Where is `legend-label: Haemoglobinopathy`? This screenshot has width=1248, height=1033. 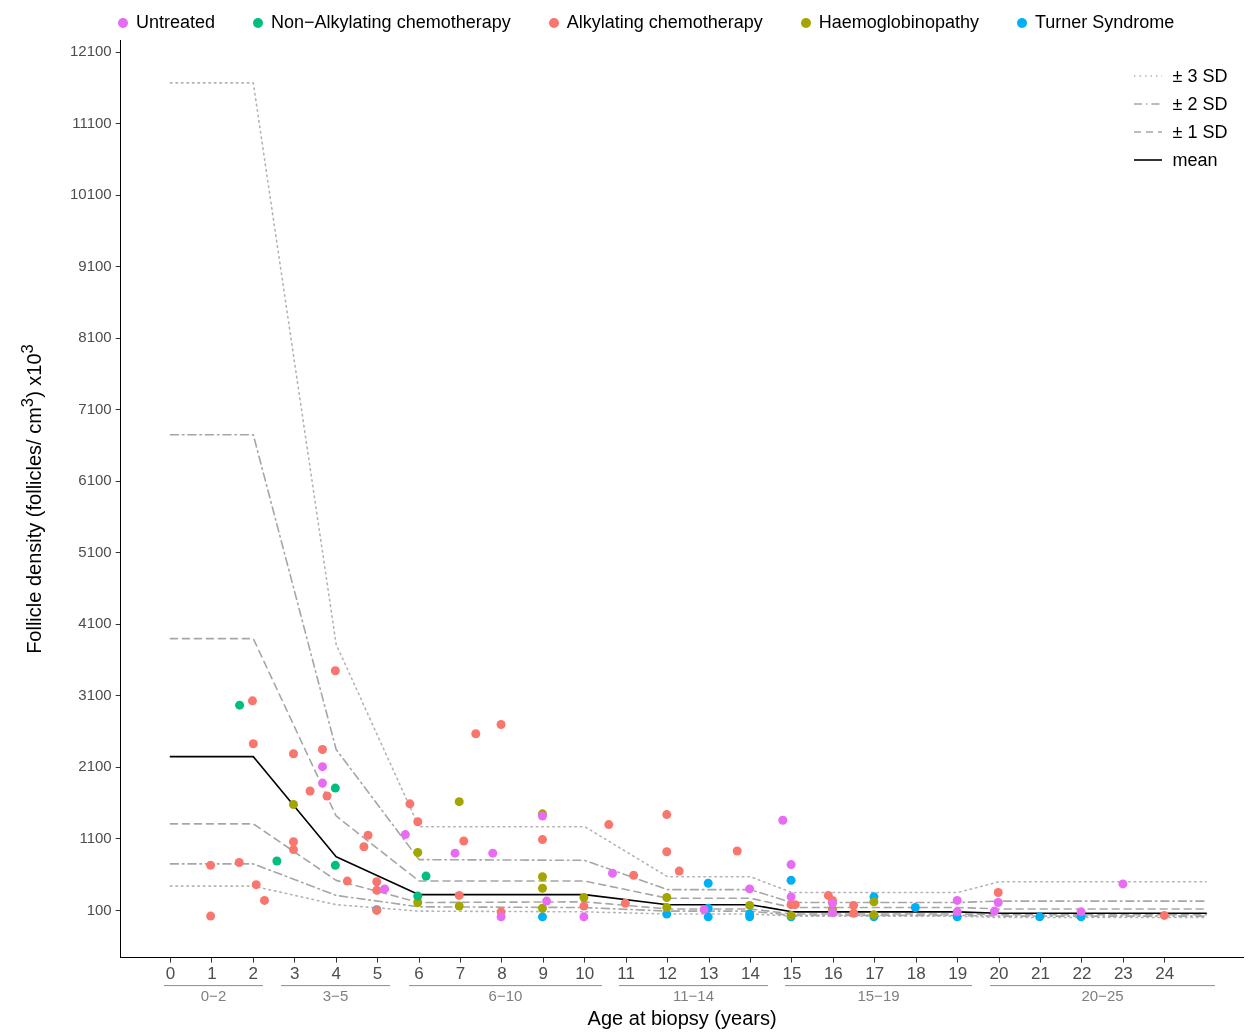 legend-label: Haemoglobinopathy is located at coordinates (898, 22).